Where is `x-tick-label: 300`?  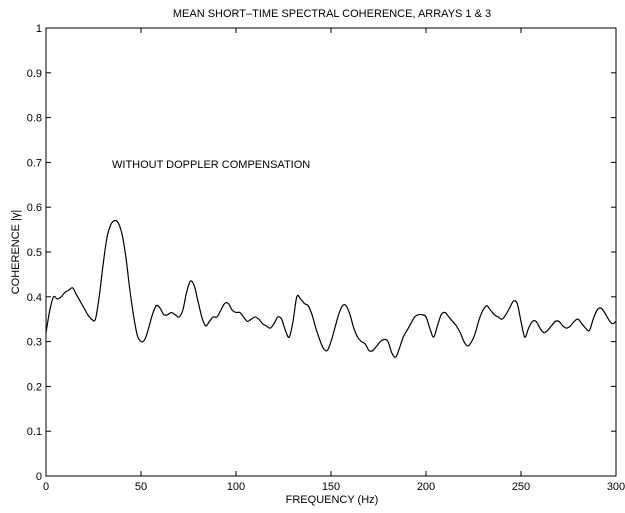
x-tick-label: 300 is located at coordinates (616, 487).